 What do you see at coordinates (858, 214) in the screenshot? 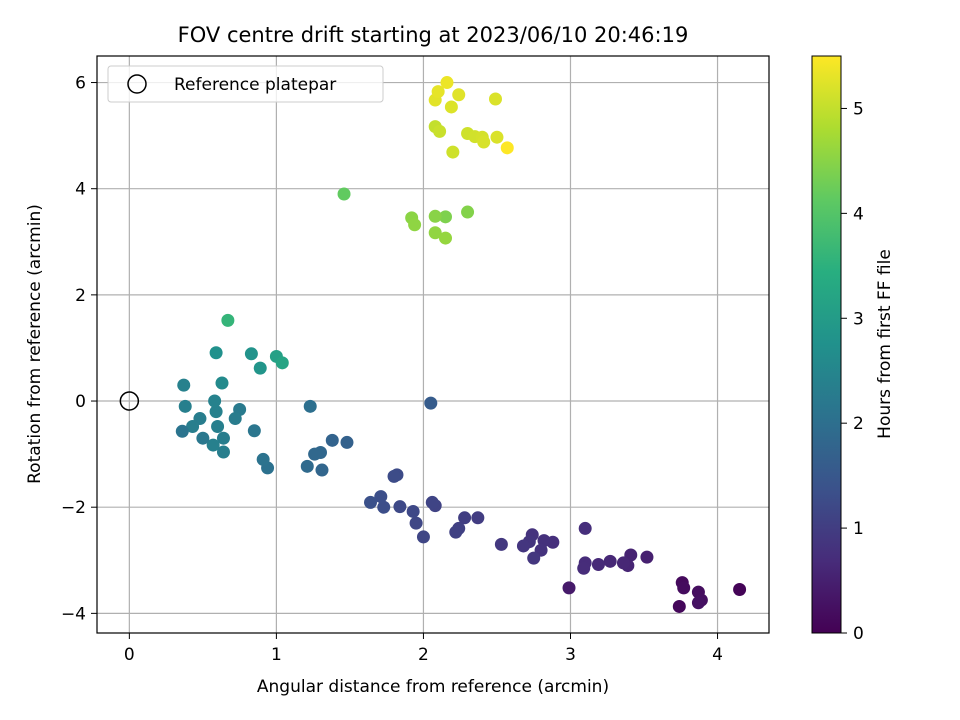
I see `colorbar-tick-label: 4` at bounding box center [858, 214].